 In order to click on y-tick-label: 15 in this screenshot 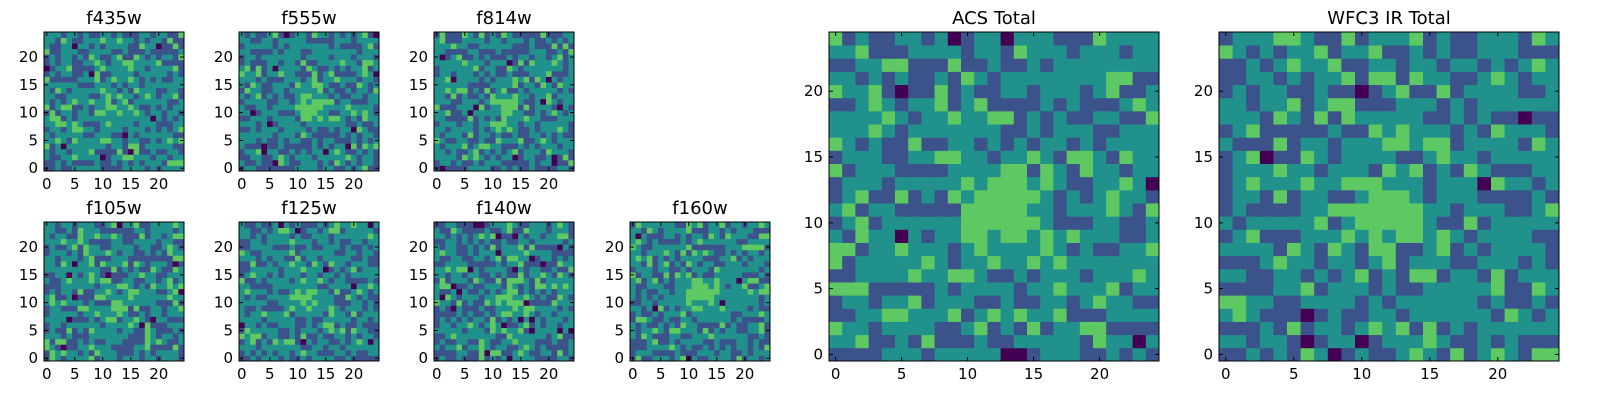, I will do `click(223, 275)`.